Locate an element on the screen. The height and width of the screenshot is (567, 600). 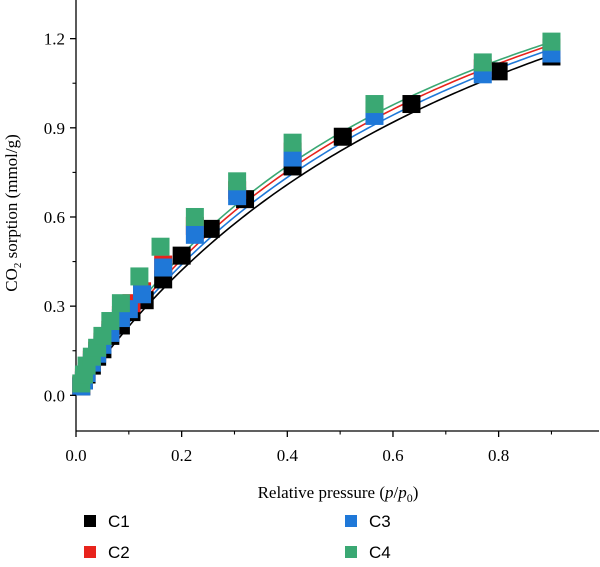
x-axis-title-slash: / is located at coordinates (396, 492).